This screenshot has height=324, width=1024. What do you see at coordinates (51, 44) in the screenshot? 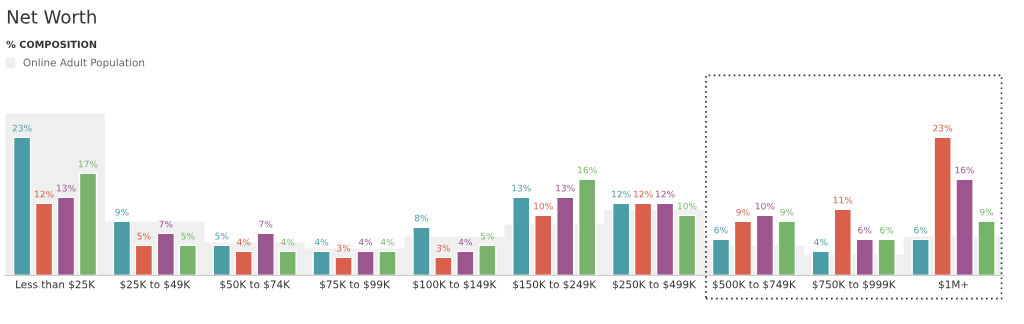
I see `chart-subtitle: % COMPOSITION` at bounding box center [51, 44].